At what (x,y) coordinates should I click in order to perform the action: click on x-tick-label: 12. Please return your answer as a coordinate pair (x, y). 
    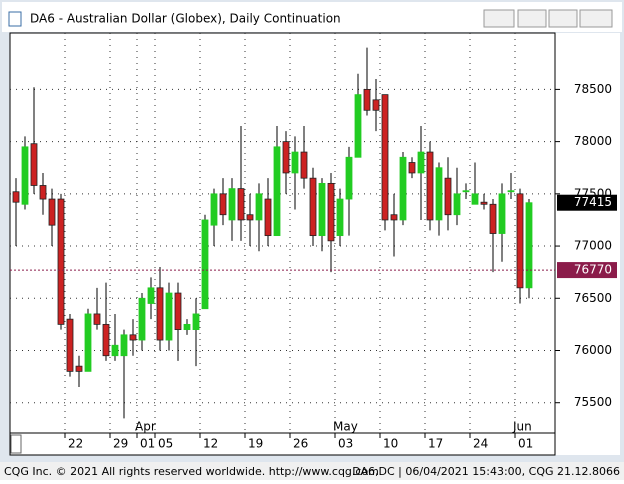
    Looking at the image, I should click on (210, 444).